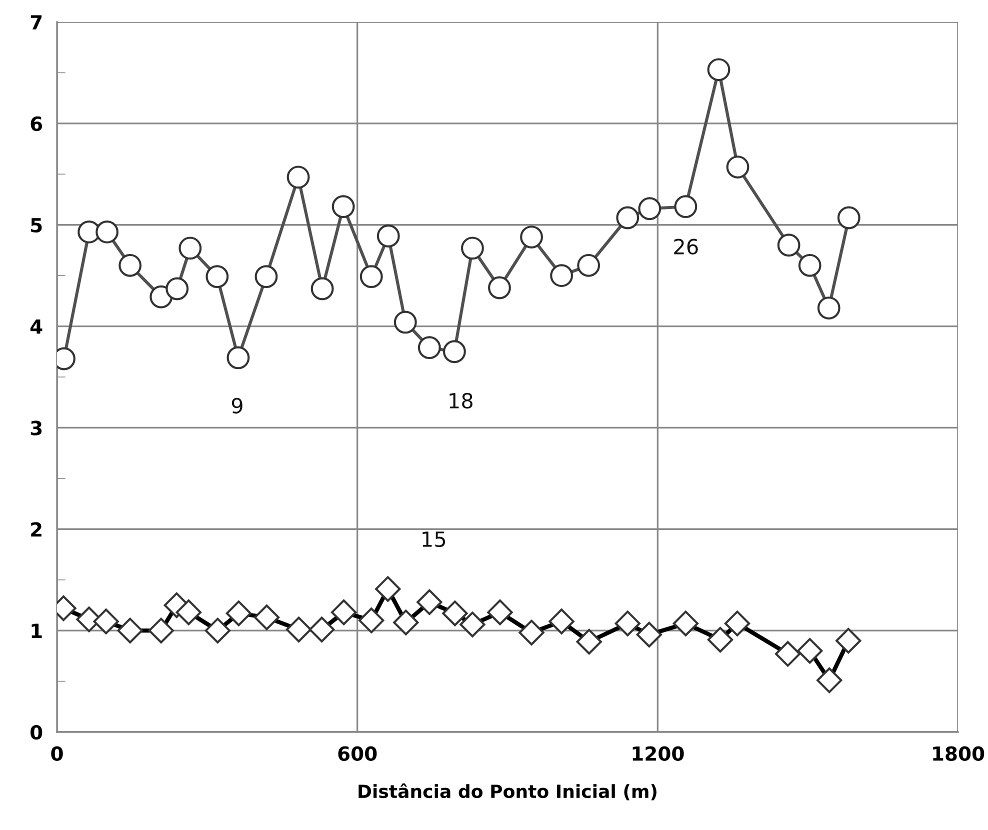 Image resolution: width=988 pixels, height=830 pixels. What do you see at coordinates (434, 540) in the screenshot?
I see `annotation: 15` at bounding box center [434, 540].